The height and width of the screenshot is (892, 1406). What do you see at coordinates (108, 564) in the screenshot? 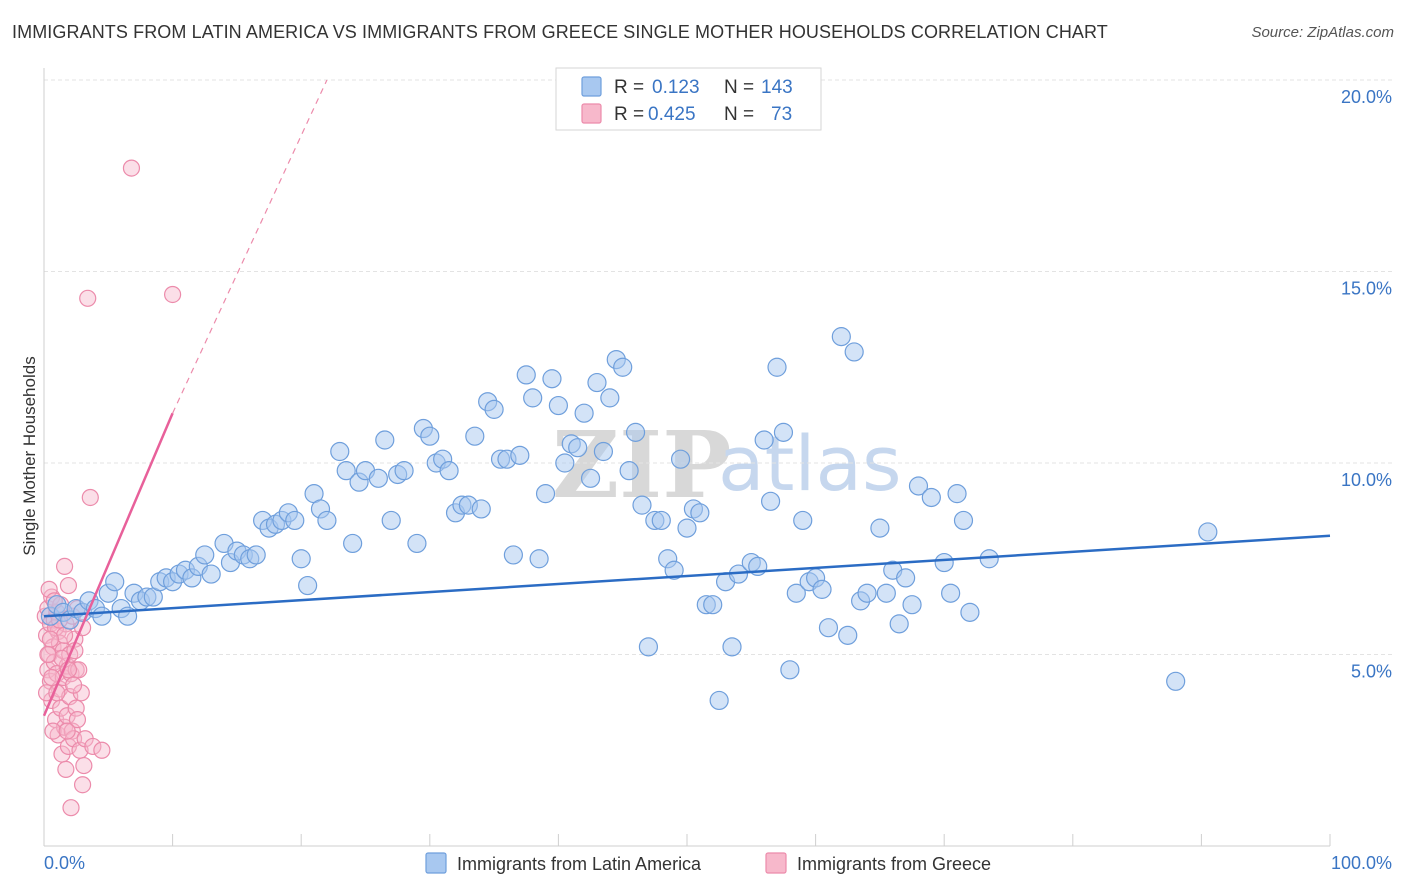
I see `greece-trendline` at bounding box center [108, 564].